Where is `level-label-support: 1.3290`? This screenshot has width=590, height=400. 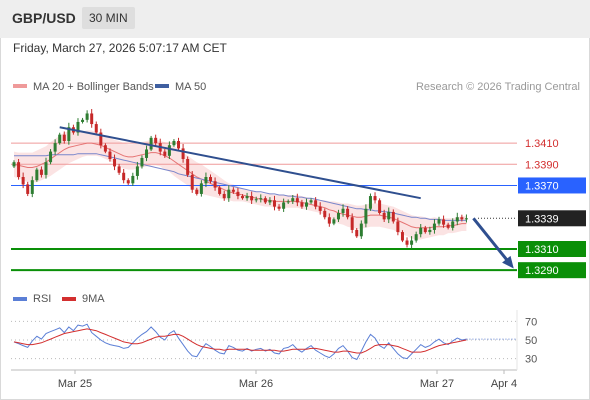 level-label-support: 1.3290 is located at coordinates (542, 271).